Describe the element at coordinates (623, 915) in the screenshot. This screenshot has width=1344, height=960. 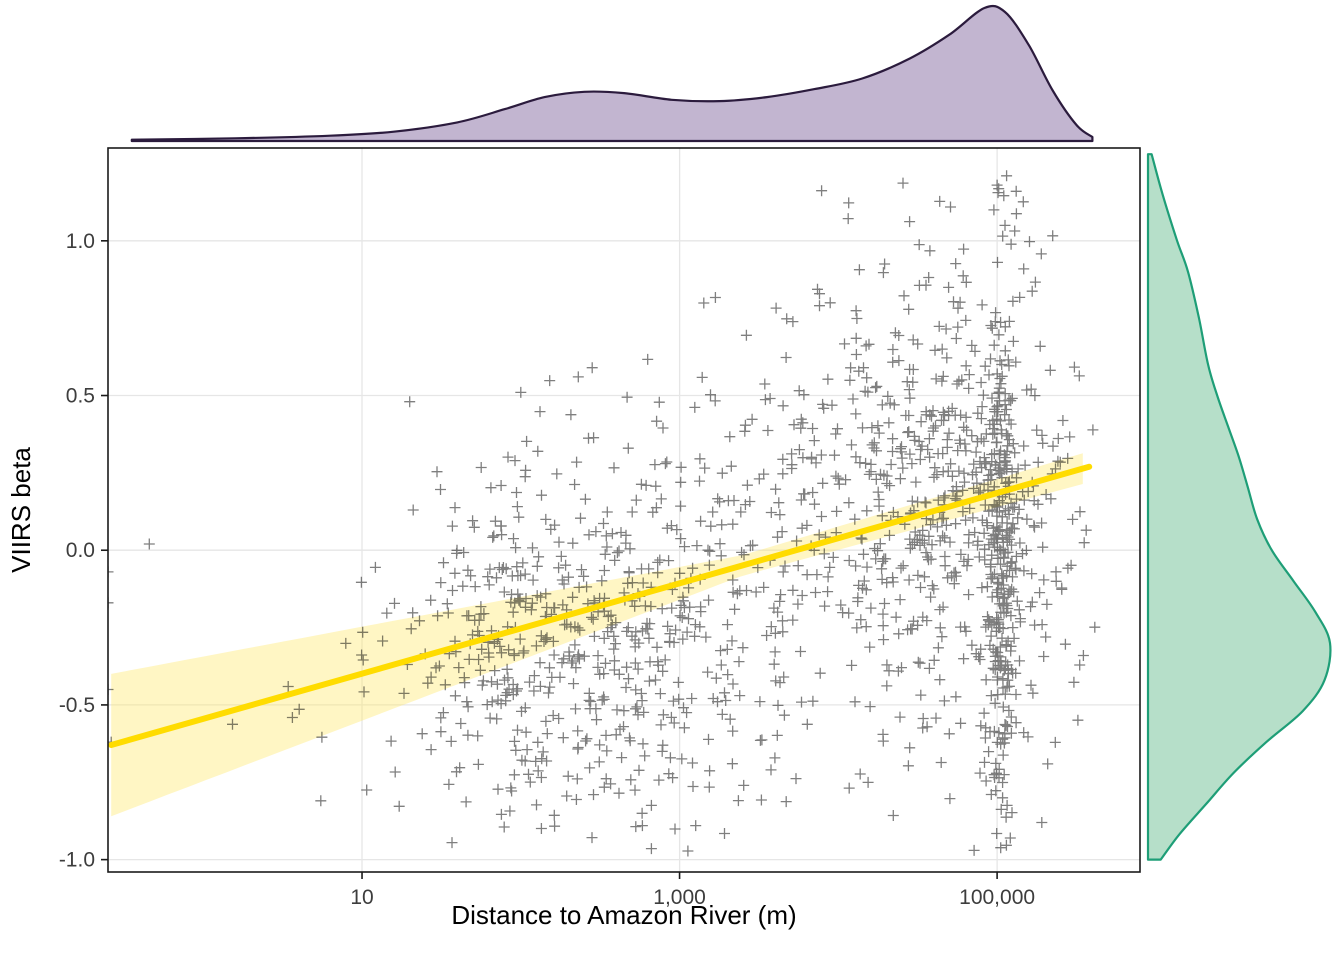
I see `x-axis-title: Distance to Amazon River (m)` at that location.